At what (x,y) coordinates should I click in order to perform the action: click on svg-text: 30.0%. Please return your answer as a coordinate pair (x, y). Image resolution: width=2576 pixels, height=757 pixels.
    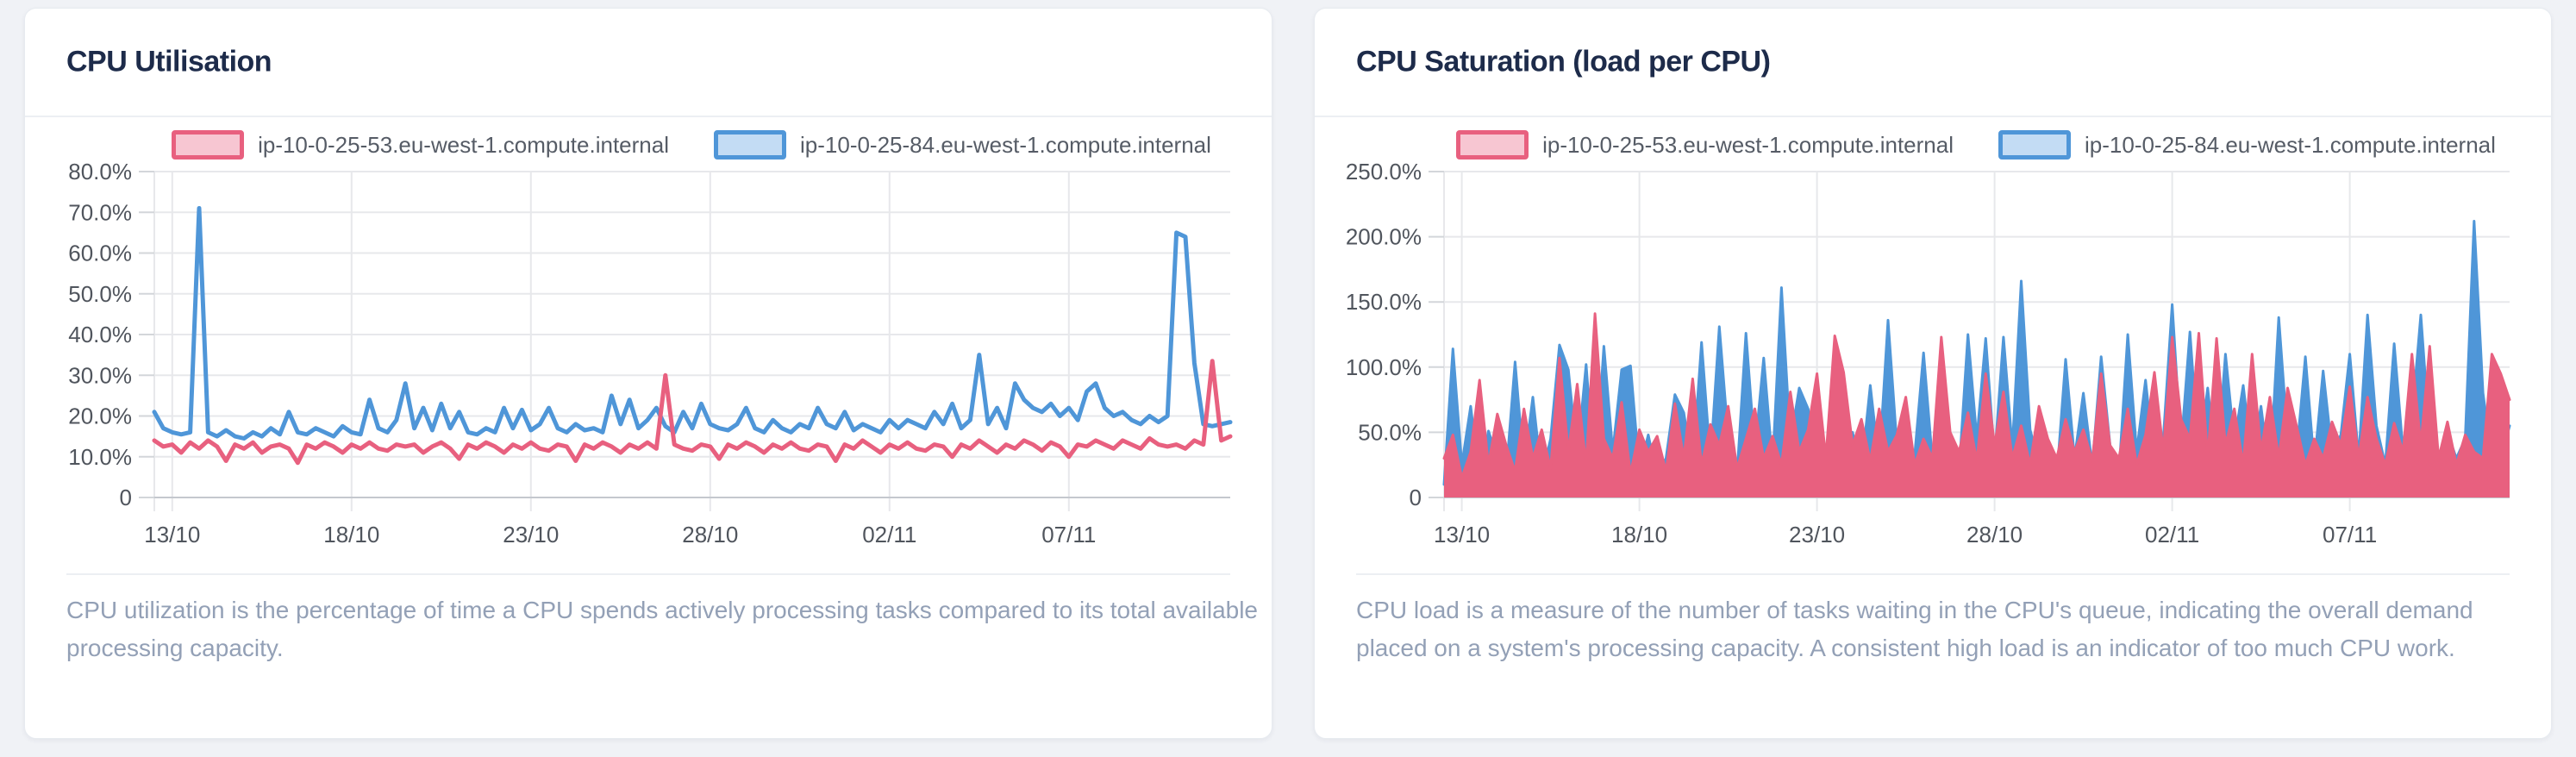
    Looking at the image, I should click on (100, 375).